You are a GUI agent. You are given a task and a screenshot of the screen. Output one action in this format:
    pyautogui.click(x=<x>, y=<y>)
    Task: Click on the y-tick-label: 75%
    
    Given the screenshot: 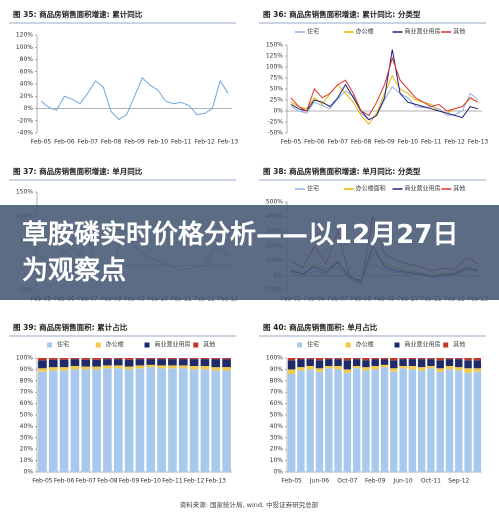 What is the action you would take?
    pyautogui.click(x=277, y=78)
    